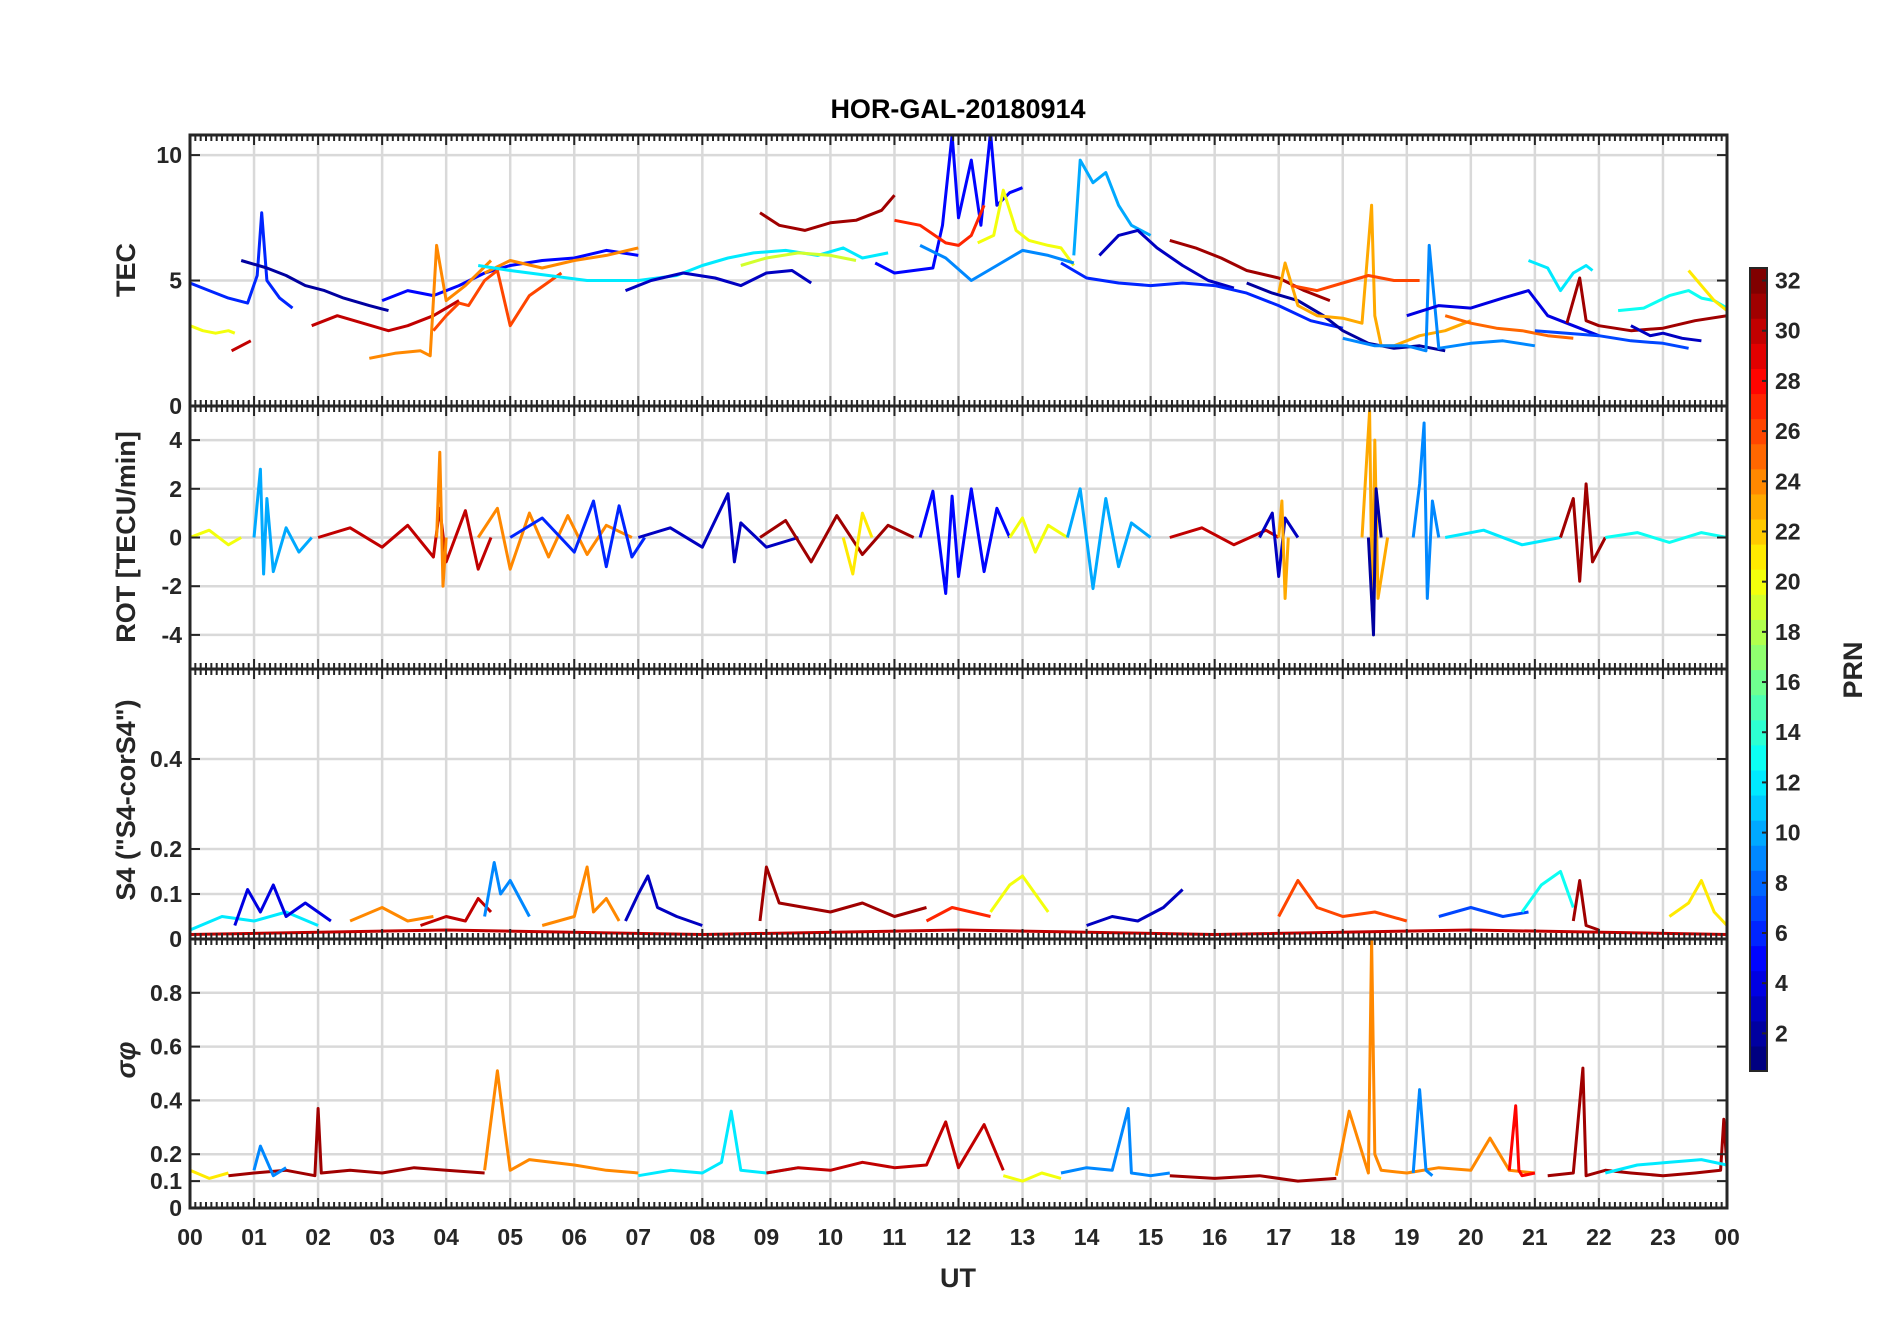 The height and width of the screenshot is (1330, 1902). What do you see at coordinates (175, 440) in the screenshot?
I see `y-tick-label: 4` at bounding box center [175, 440].